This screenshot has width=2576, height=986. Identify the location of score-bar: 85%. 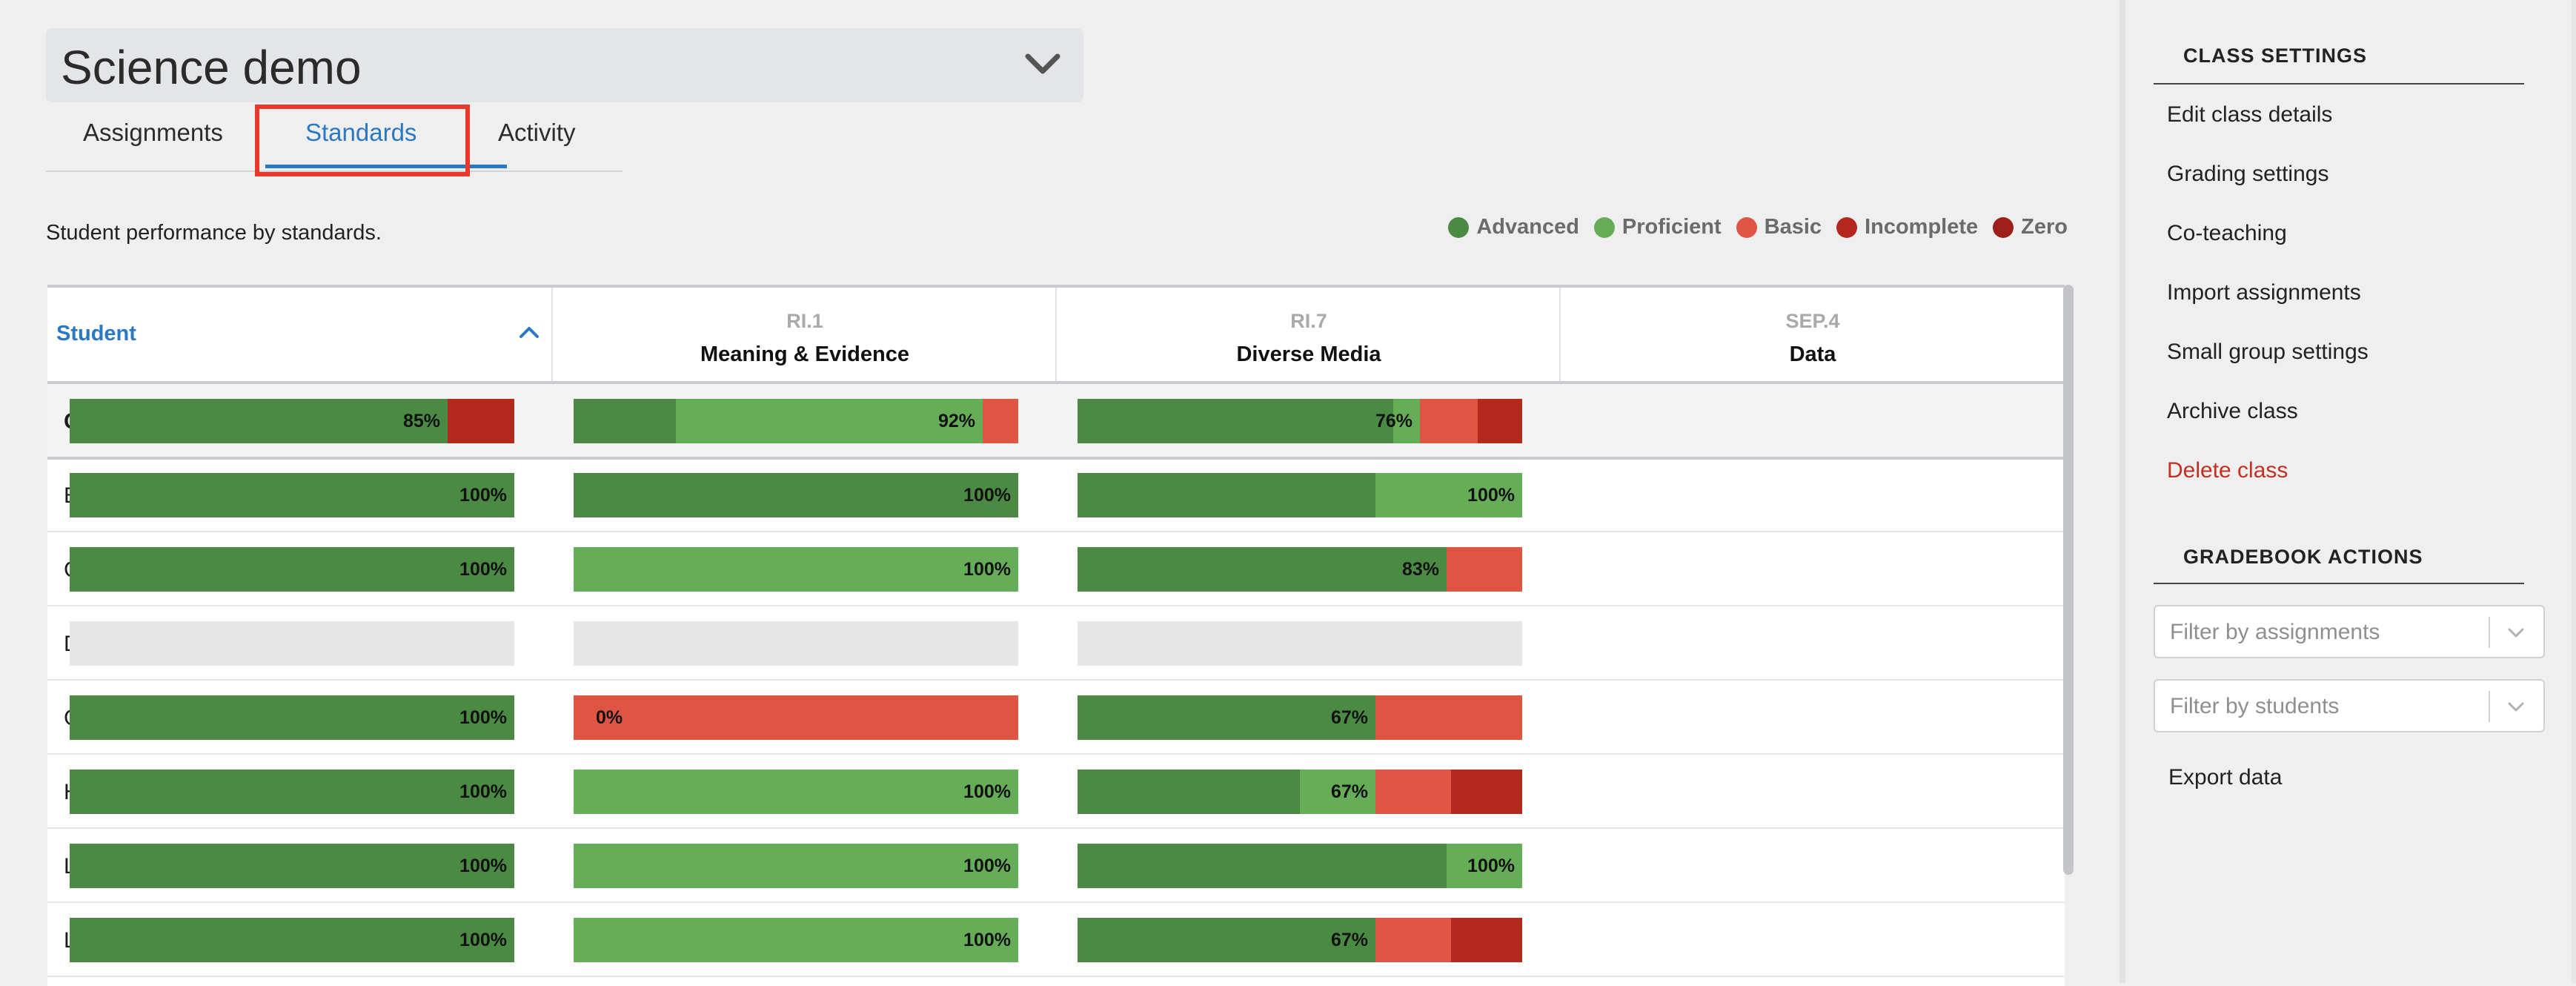
(292, 421).